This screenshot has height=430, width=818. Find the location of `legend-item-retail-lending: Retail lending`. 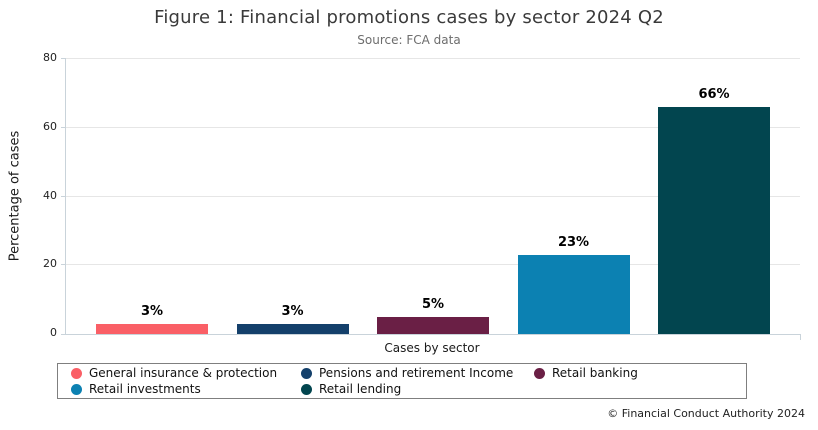

legend-item-retail-lending: Retail lending is located at coordinates (417, 389).